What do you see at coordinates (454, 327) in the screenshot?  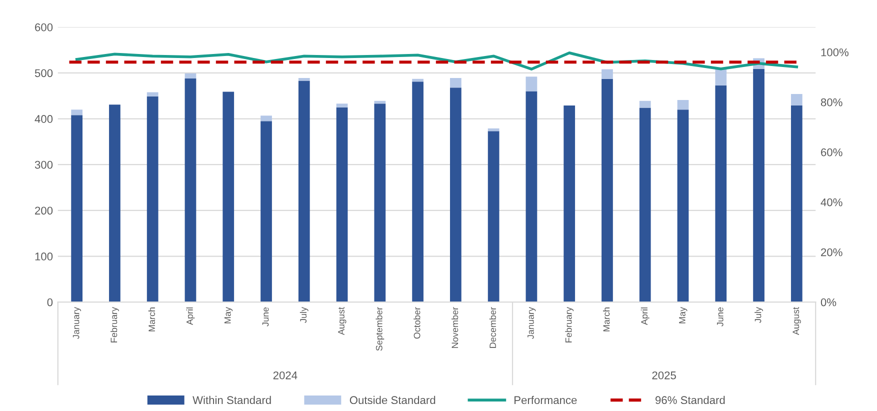 I see `x-tick-label: November` at bounding box center [454, 327].